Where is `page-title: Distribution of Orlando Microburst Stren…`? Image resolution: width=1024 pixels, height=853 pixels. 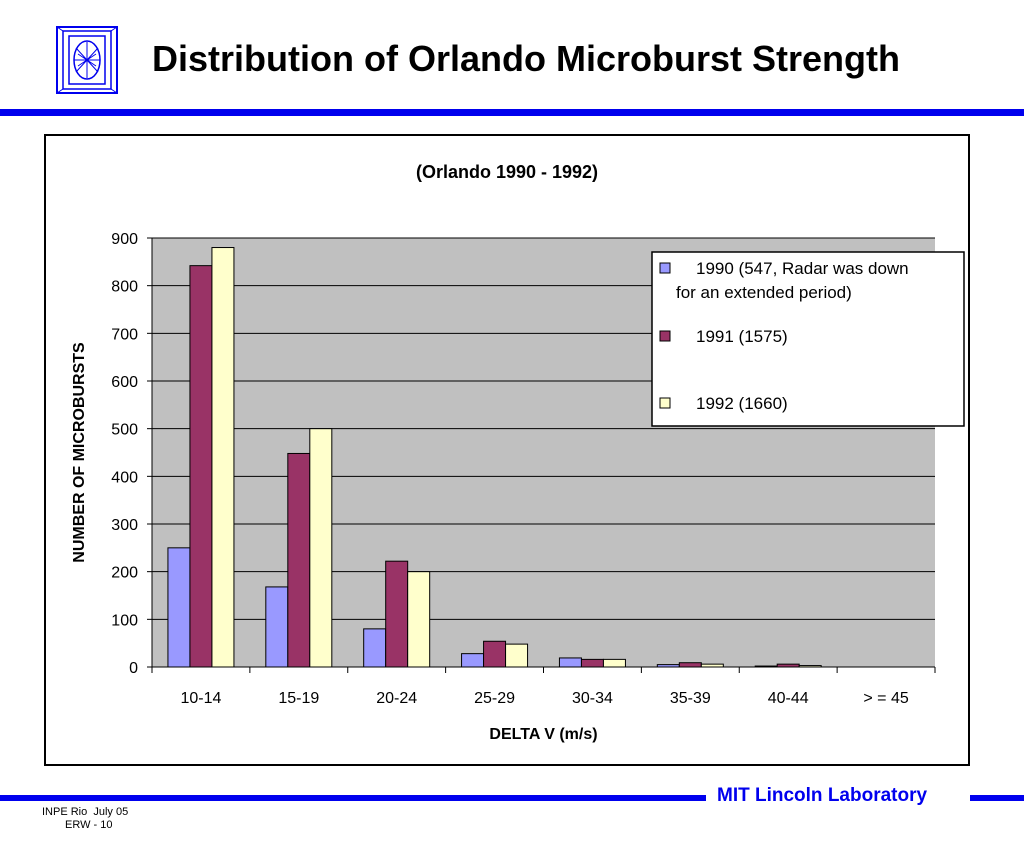
page-title: Distribution of Orlando Microburst Stren… is located at coordinates (526, 58).